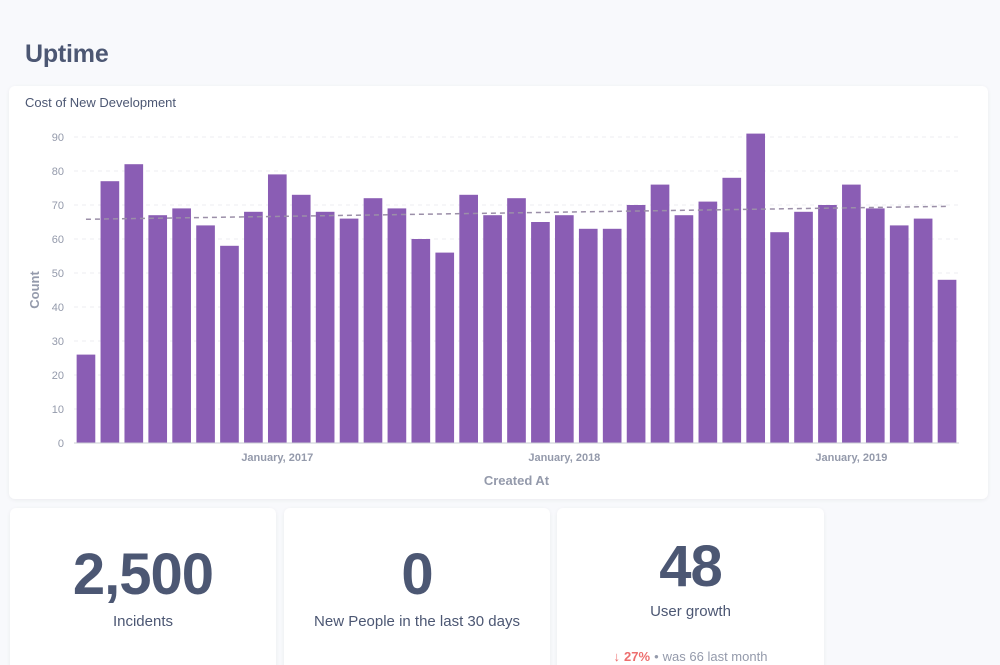  I want to click on chart-title: Cost of New Development, so click(101, 102).